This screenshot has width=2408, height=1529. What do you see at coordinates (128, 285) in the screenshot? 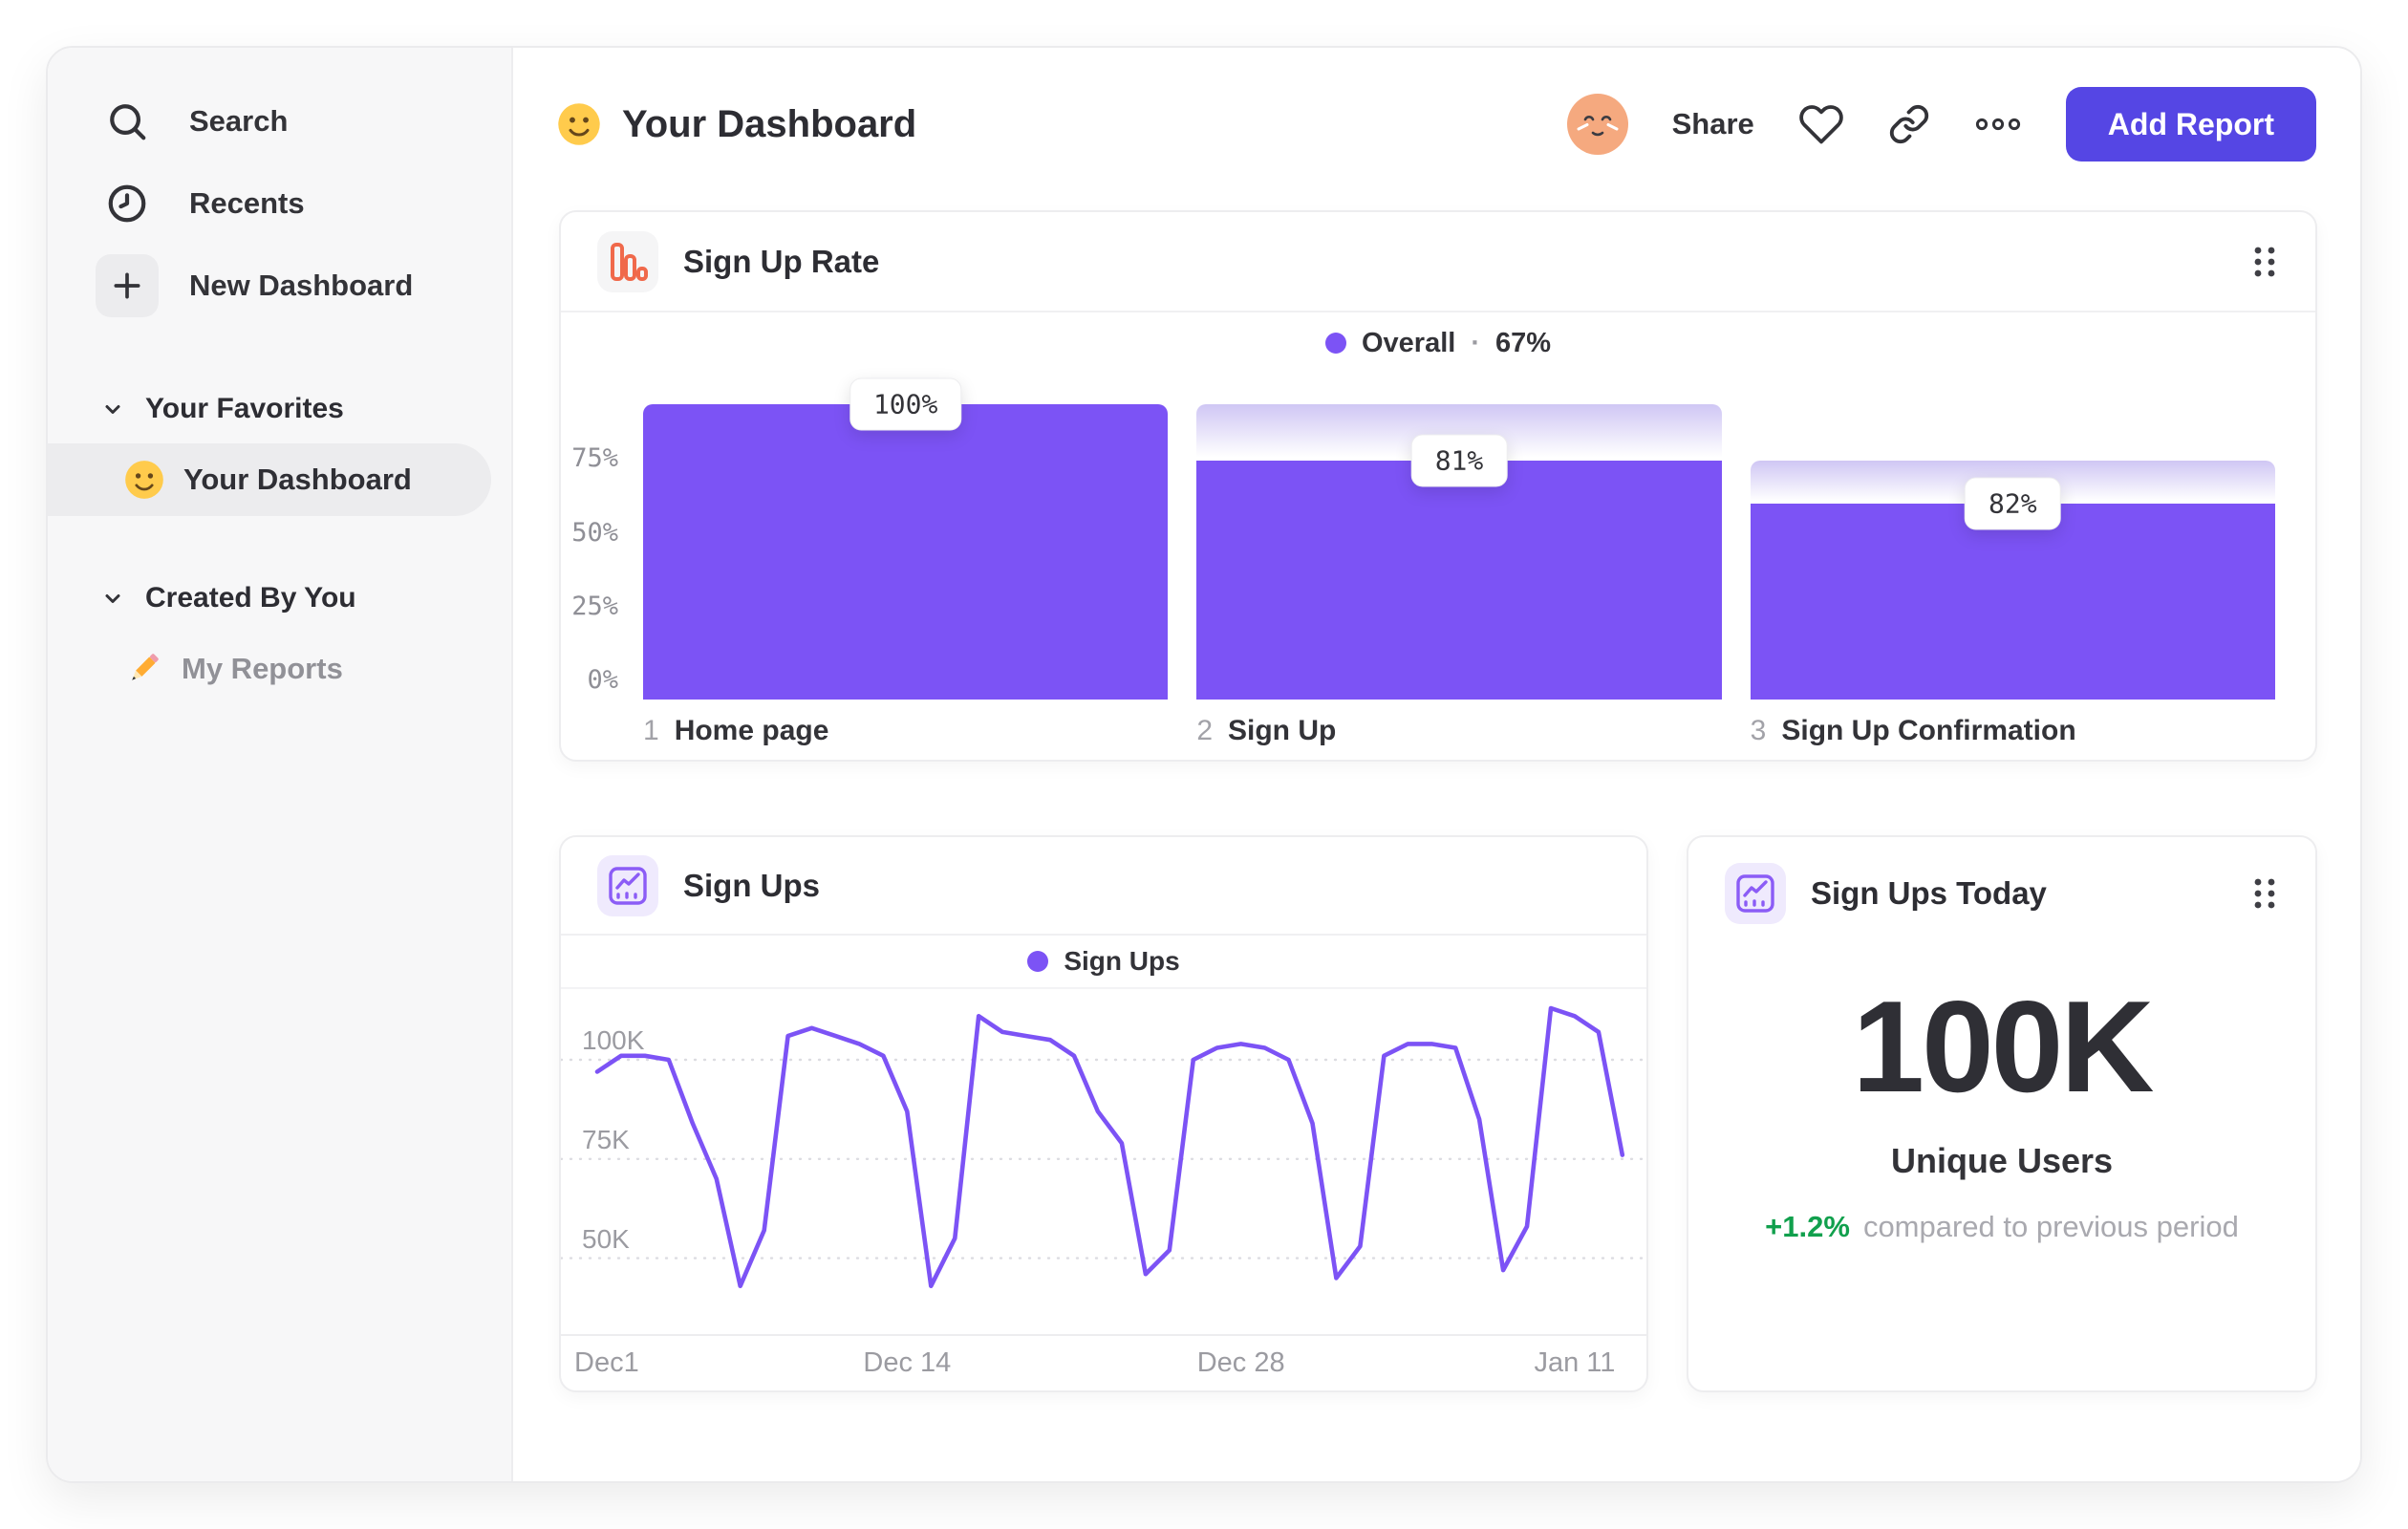
I see `plus-icon` at bounding box center [128, 285].